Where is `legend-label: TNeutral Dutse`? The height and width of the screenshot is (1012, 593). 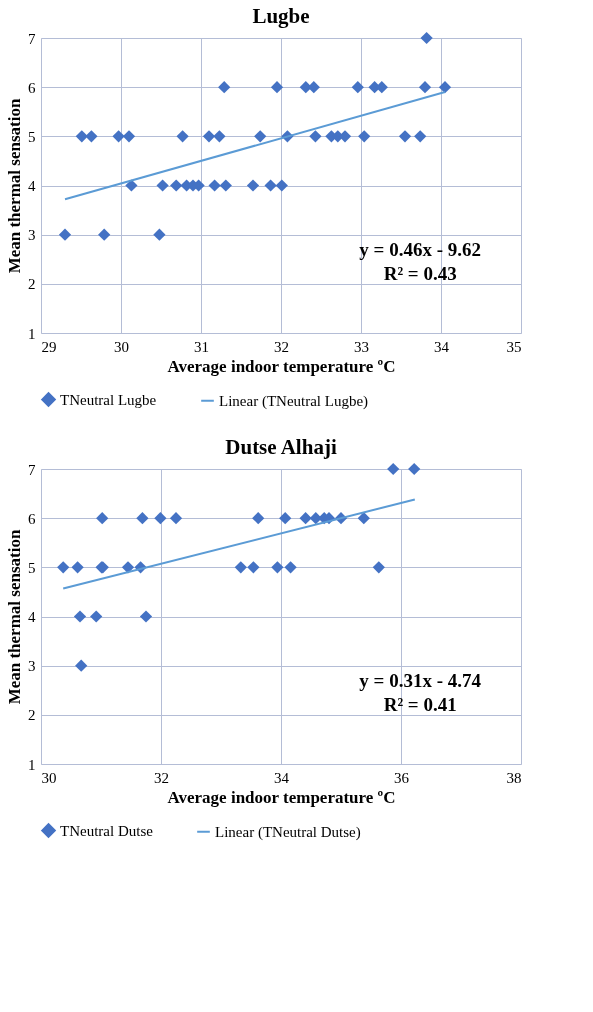
legend-label: TNeutral Dutse is located at coordinates (107, 830).